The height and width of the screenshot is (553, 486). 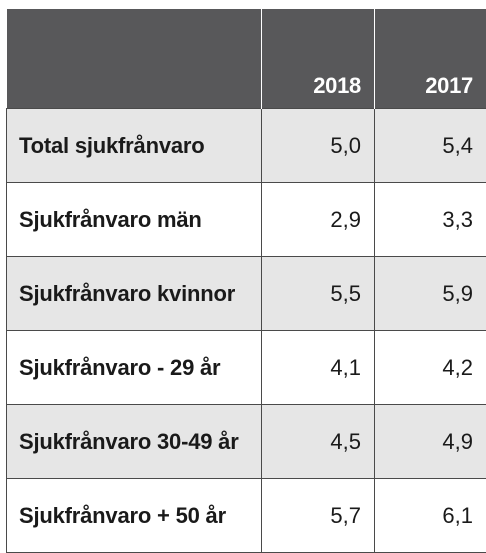 I want to click on value-2018: 2,9, so click(x=318, y=219).